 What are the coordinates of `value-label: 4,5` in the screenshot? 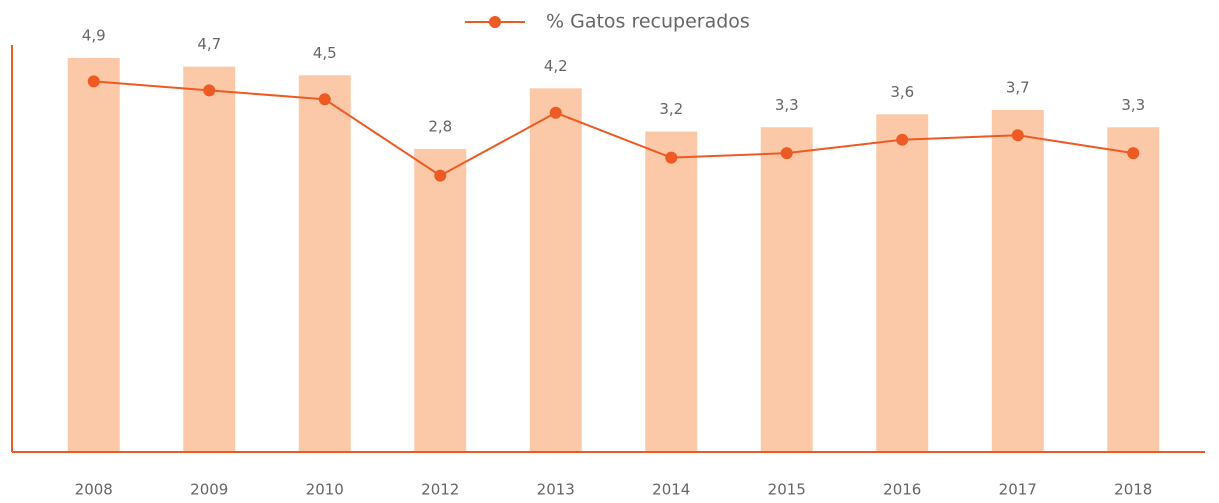 It's located at (325, 53).